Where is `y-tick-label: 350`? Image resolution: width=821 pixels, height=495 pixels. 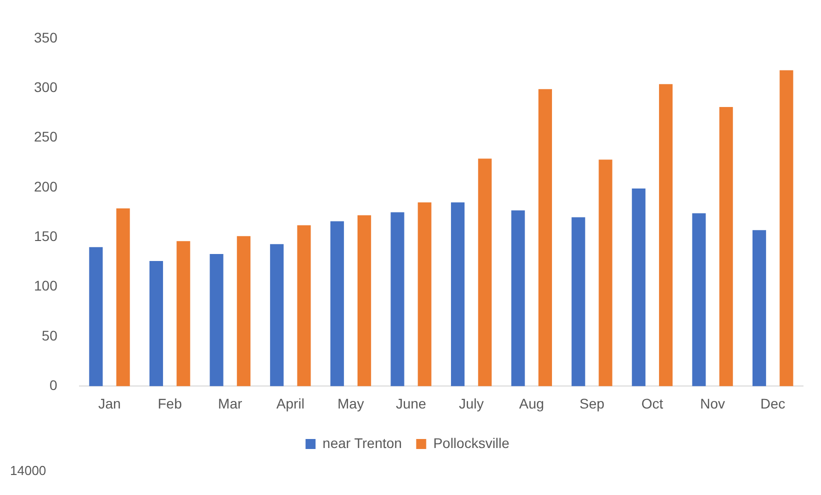 y-tick-label: 350 is located at coordinates (46, 37).